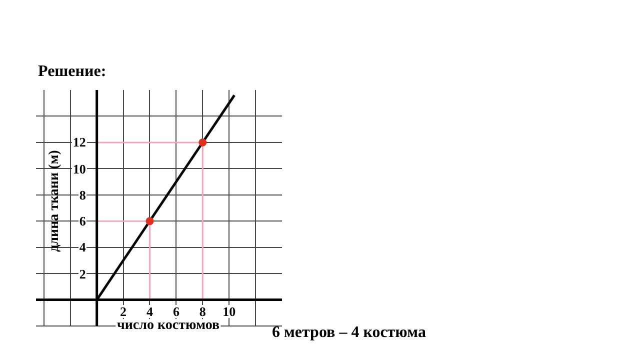 This screenshot has height=360, width=640. I want to click on x-tick-label: 2, so click(123, 311).